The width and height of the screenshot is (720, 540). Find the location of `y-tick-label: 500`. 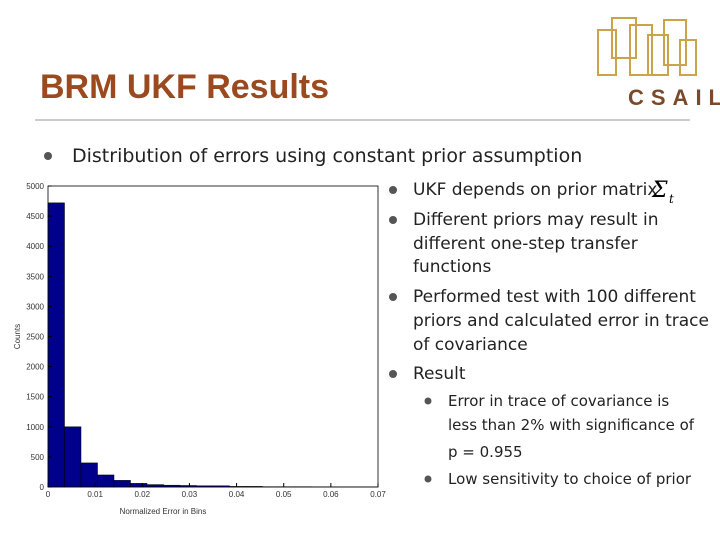

y-tick-label: 500 is located at coordinates (38, 457).